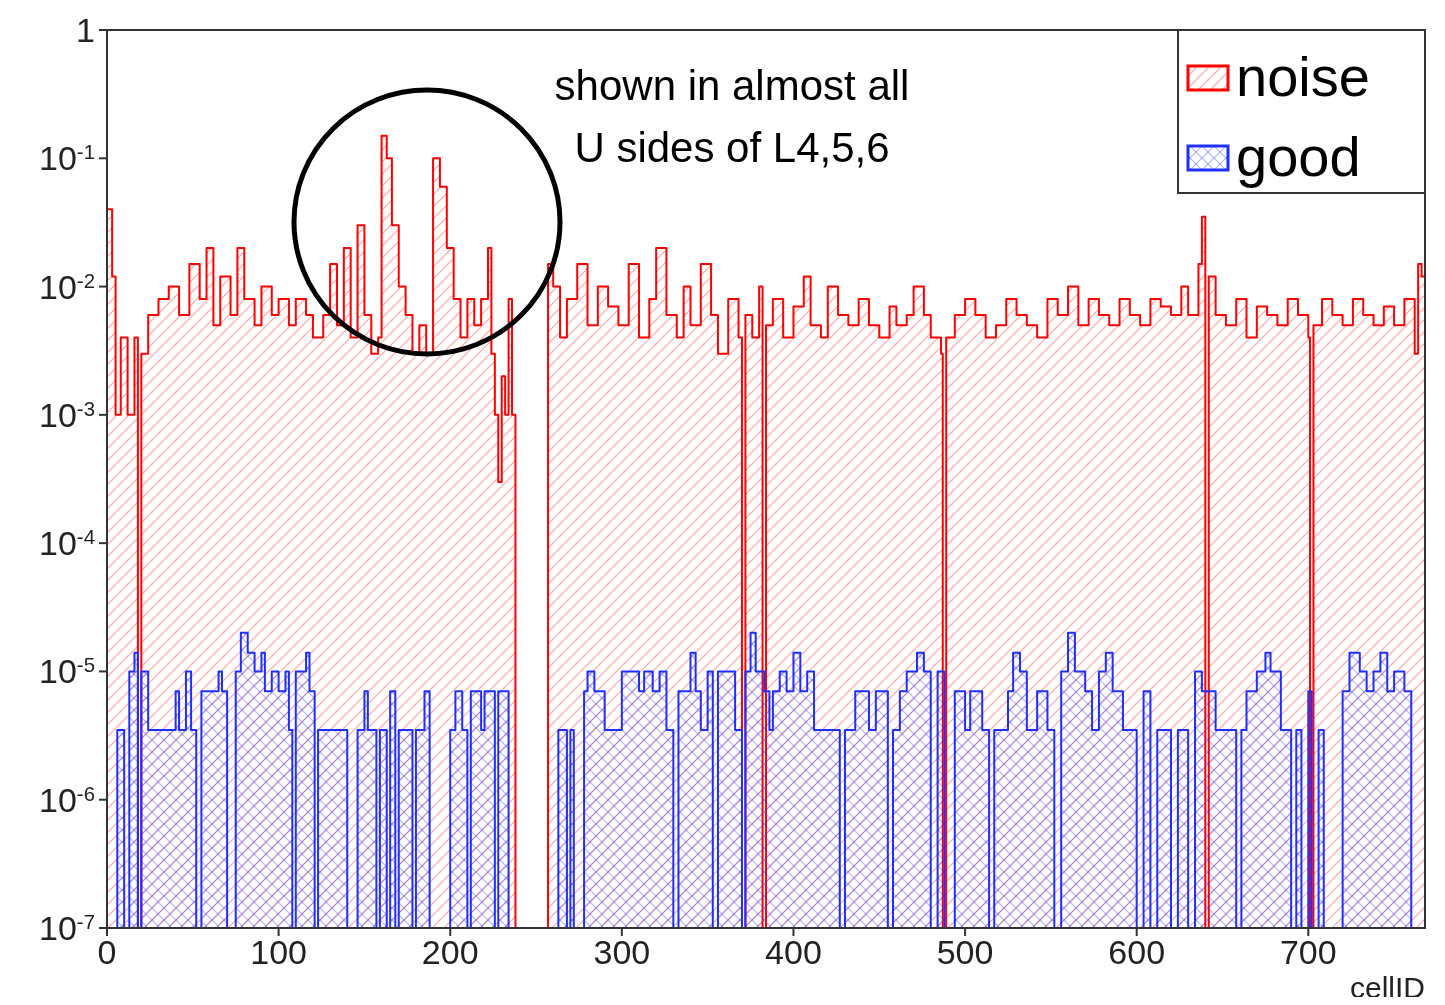  Describe the element at coordinates (1298, 156) in the screenshot. I see `legend-label: good` at that location.